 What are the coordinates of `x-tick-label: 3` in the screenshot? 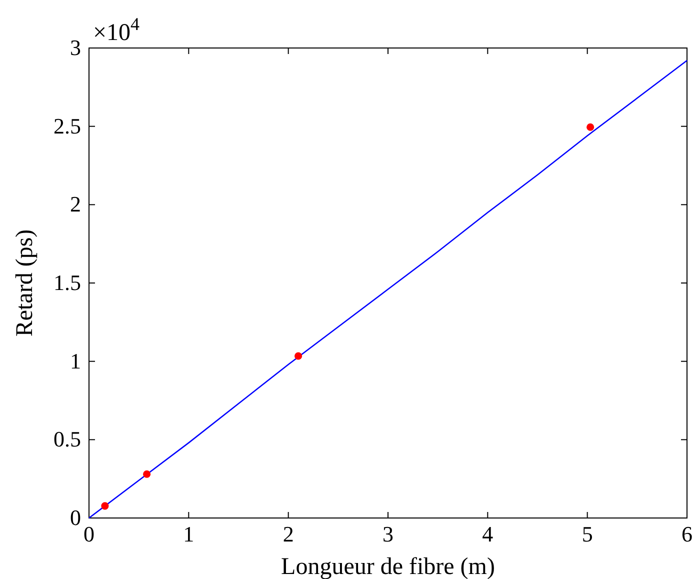 It's located at (388, 534).